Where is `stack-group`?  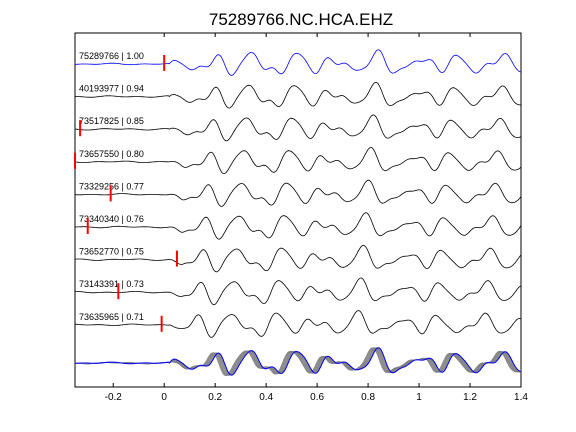 stack-group is located at coordinates (298, 361).